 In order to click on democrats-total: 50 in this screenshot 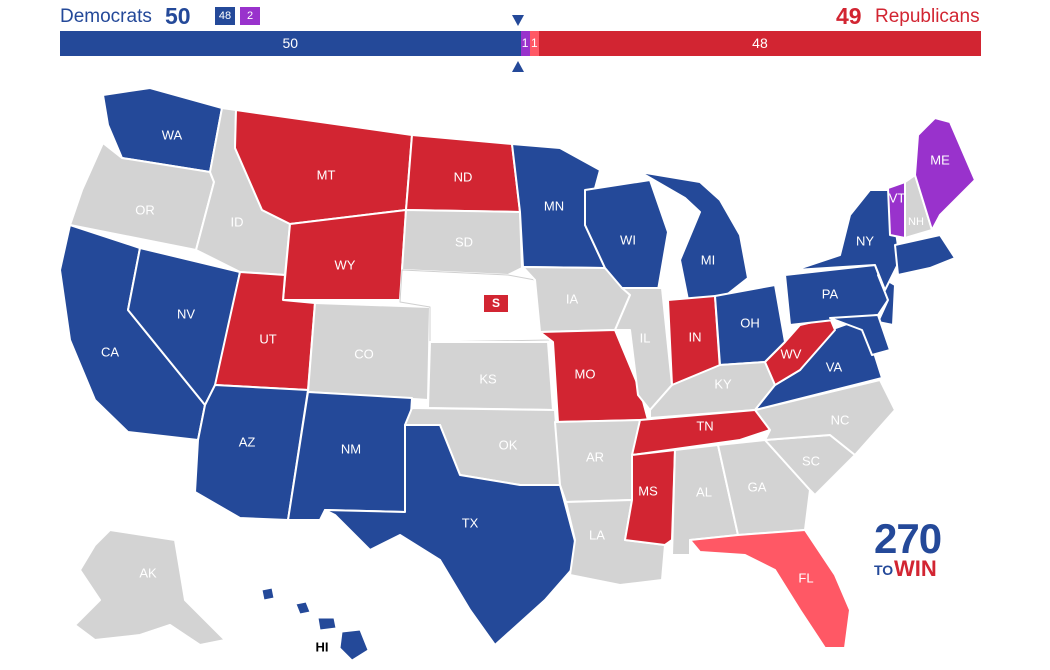, I will do `click(178, 16)`.